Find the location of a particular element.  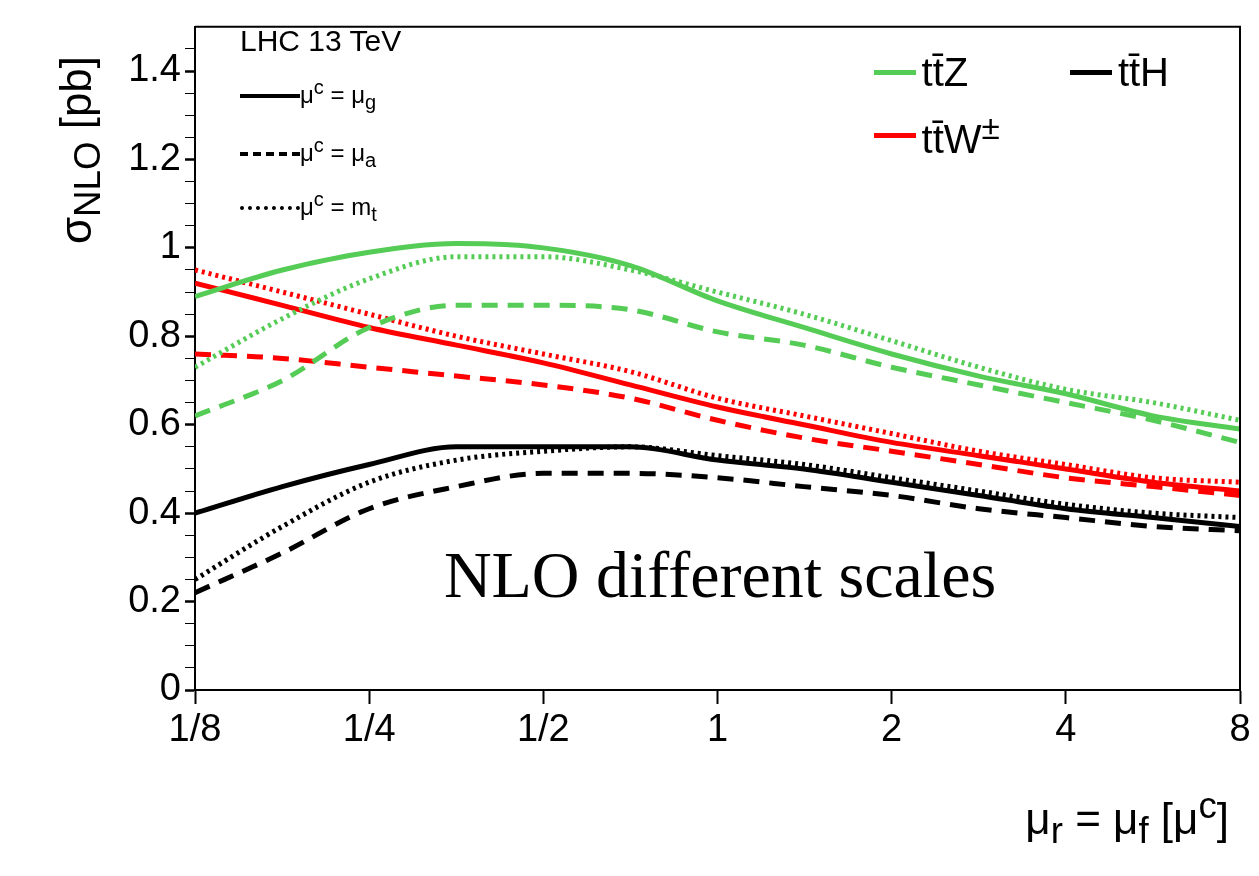

annotation: μ$^{c}$ = m$_{t}$ is located at coordinates (338, 207).